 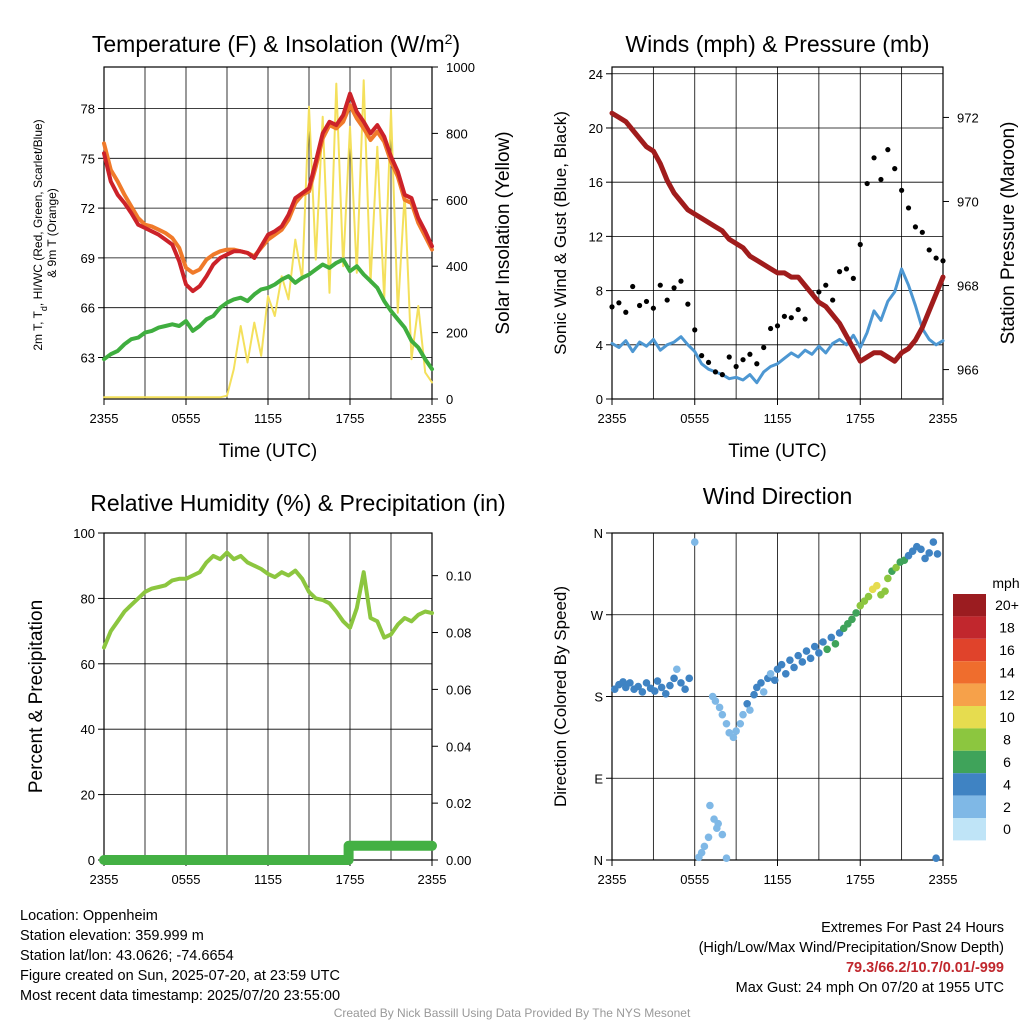 What do you see at coordinates (778, 418) in the screenshot?
I see `winds-x-tick-label: 1155` at bounding box center [778, 418].